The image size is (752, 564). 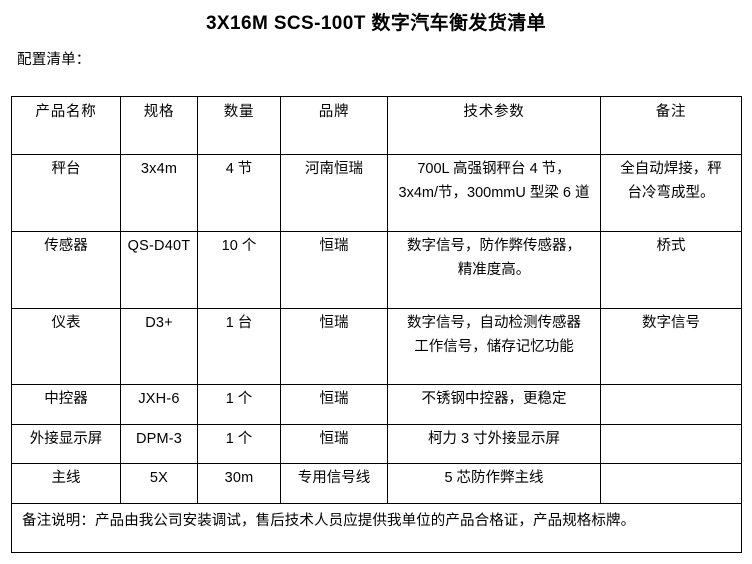 I want to click on cell-product-name: 秤台, so click(x=66, y=193).